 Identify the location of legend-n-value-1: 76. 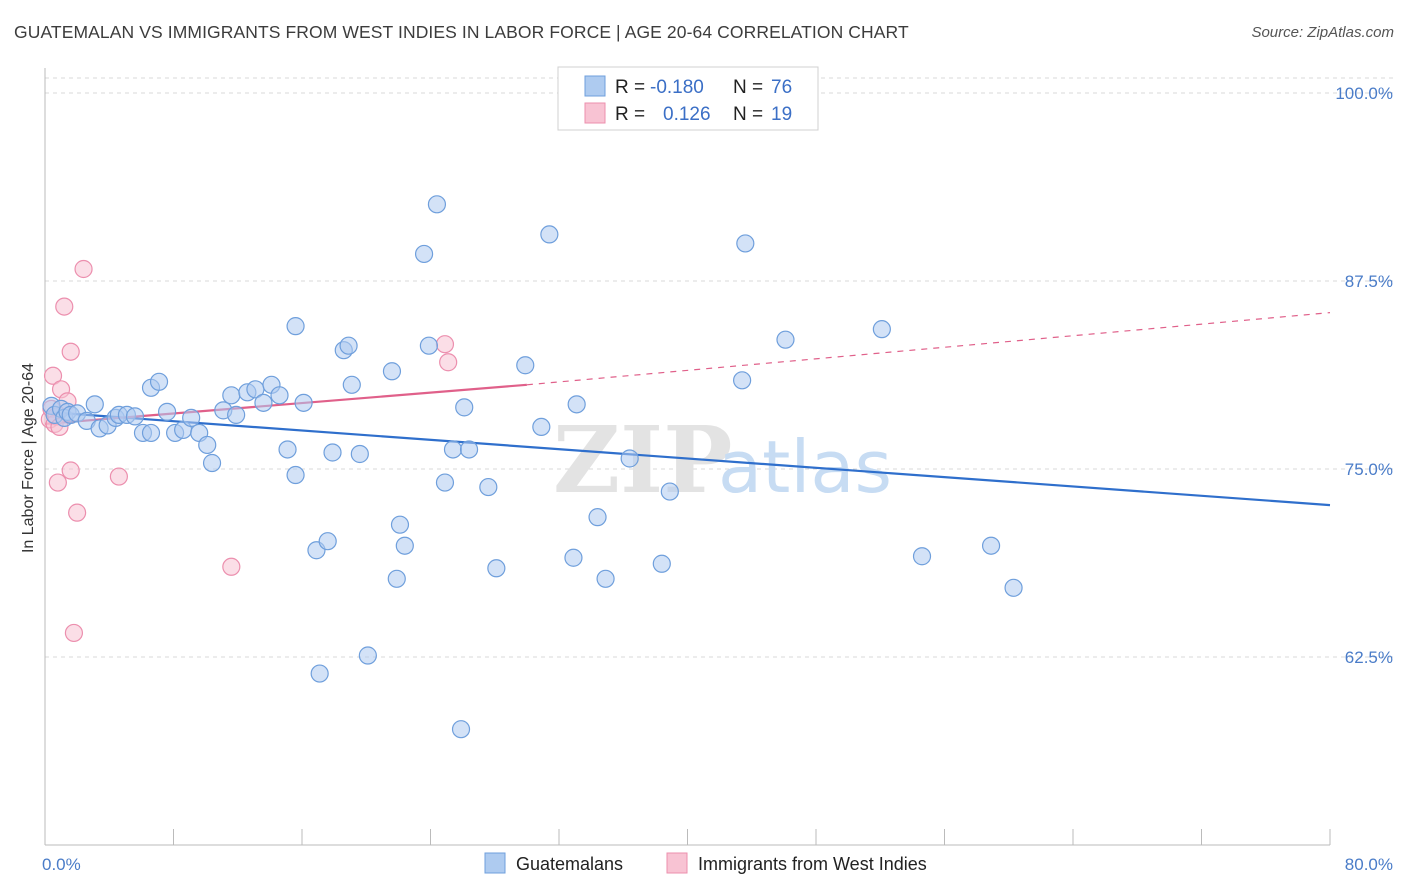
(781, 87).